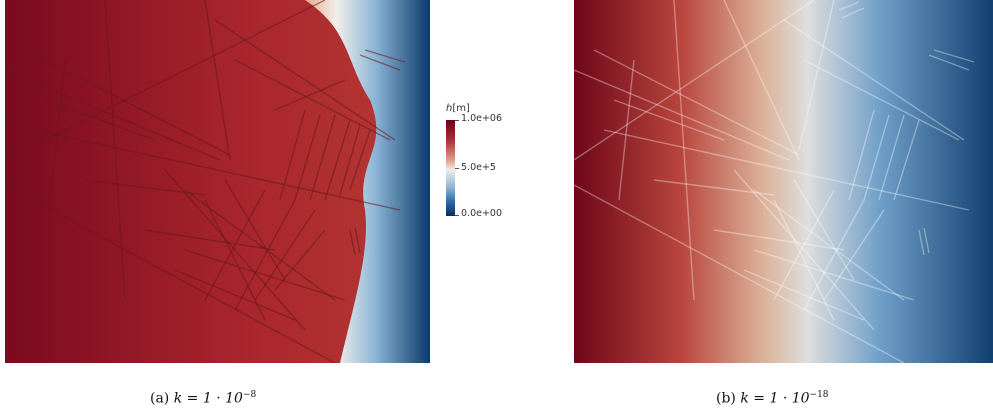 Image resolution: width=993 pixels, height=415 pixels. What do you see at coordinates (478, 167) in the screenshot?
I see `colorbar-label-mid: 5.0e+5` at bounding box center [478, 167].